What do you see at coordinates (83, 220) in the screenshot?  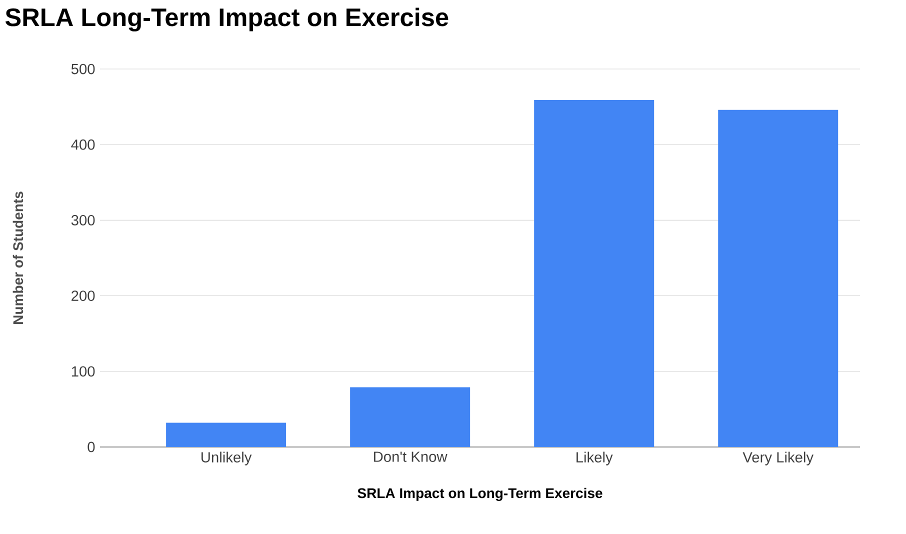 I see `y-tick-label: 300` at bounding box center [83, 220].